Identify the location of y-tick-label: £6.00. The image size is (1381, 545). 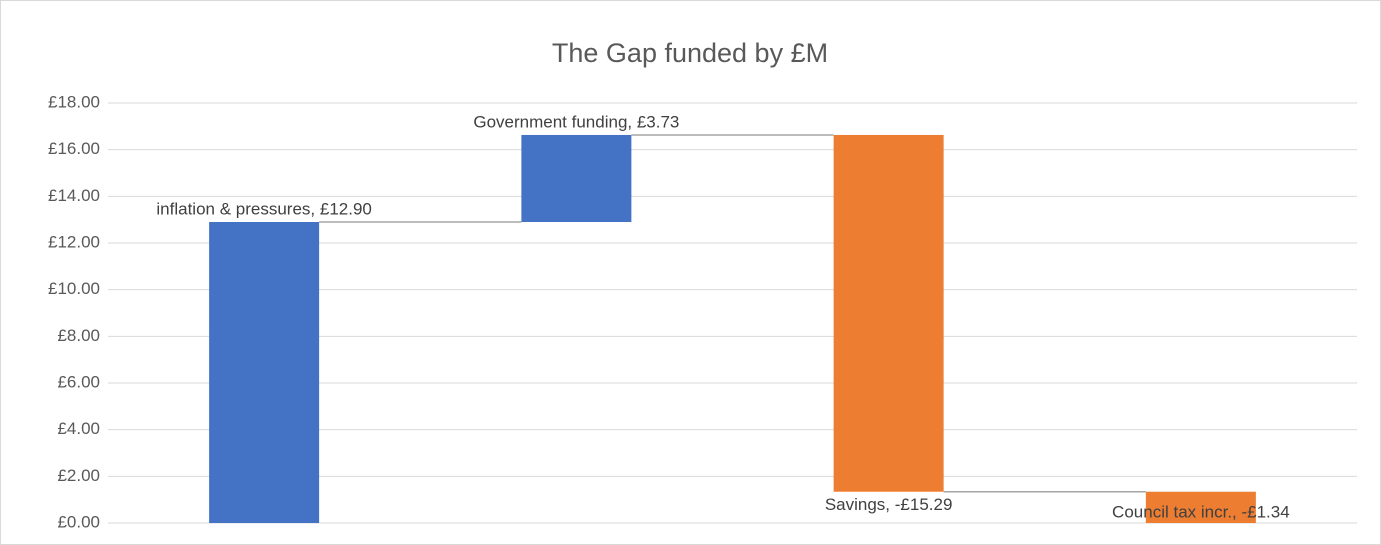
(78, 381).